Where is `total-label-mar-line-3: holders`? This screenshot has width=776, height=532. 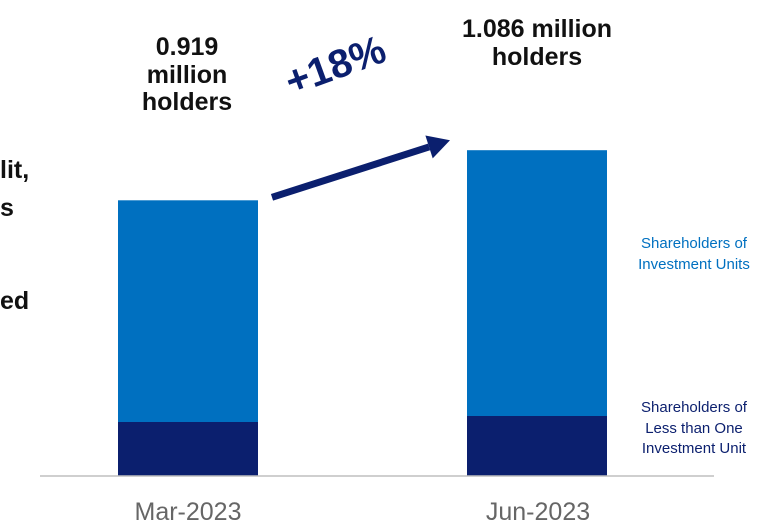
total-label-mar-line-3: holders is located at coordinates (187, 102).